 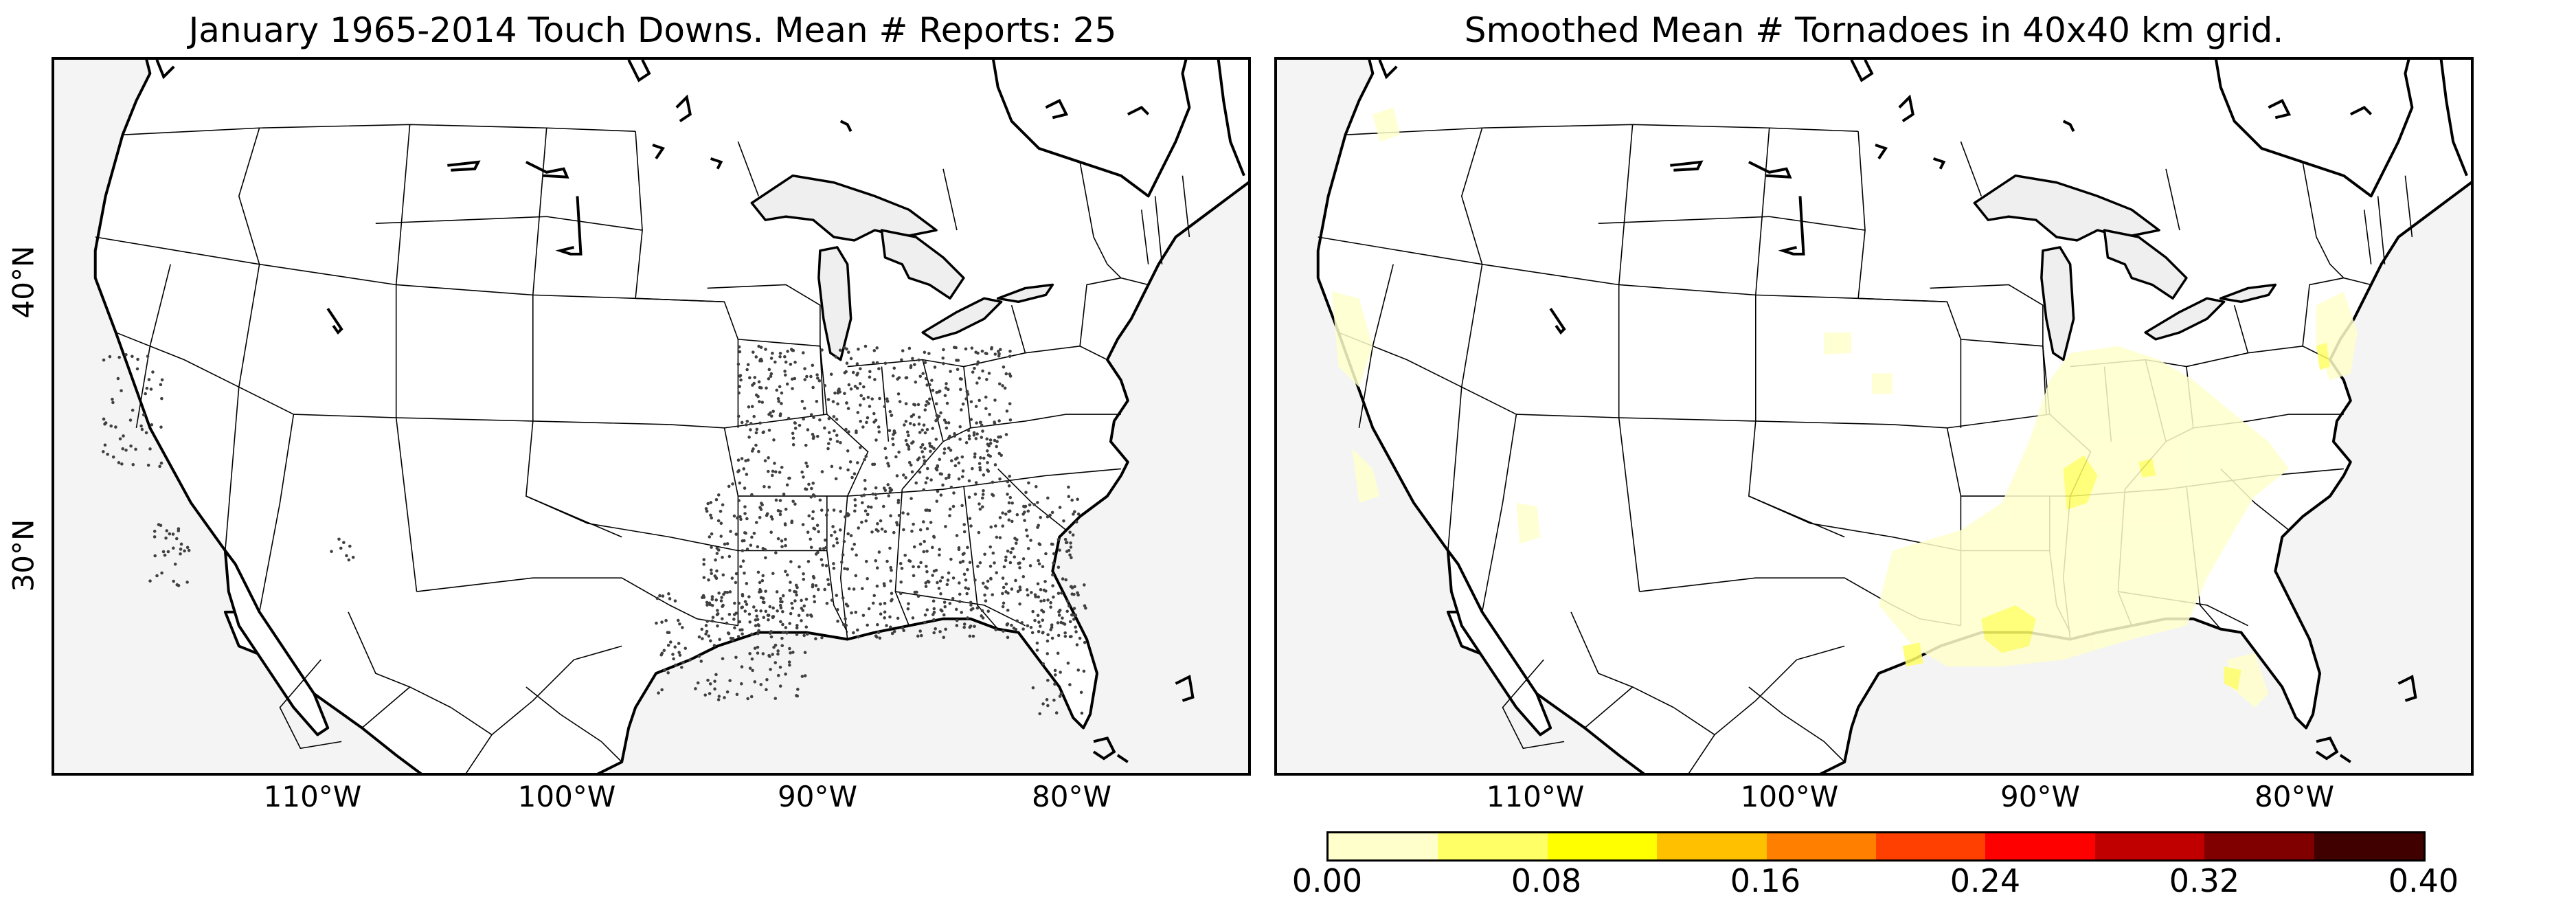 What do you see at coordinates (2423, 880) in the screenshot?
I see `colorbar-tick-label: 0.40` at bounding box center [2423, 880].